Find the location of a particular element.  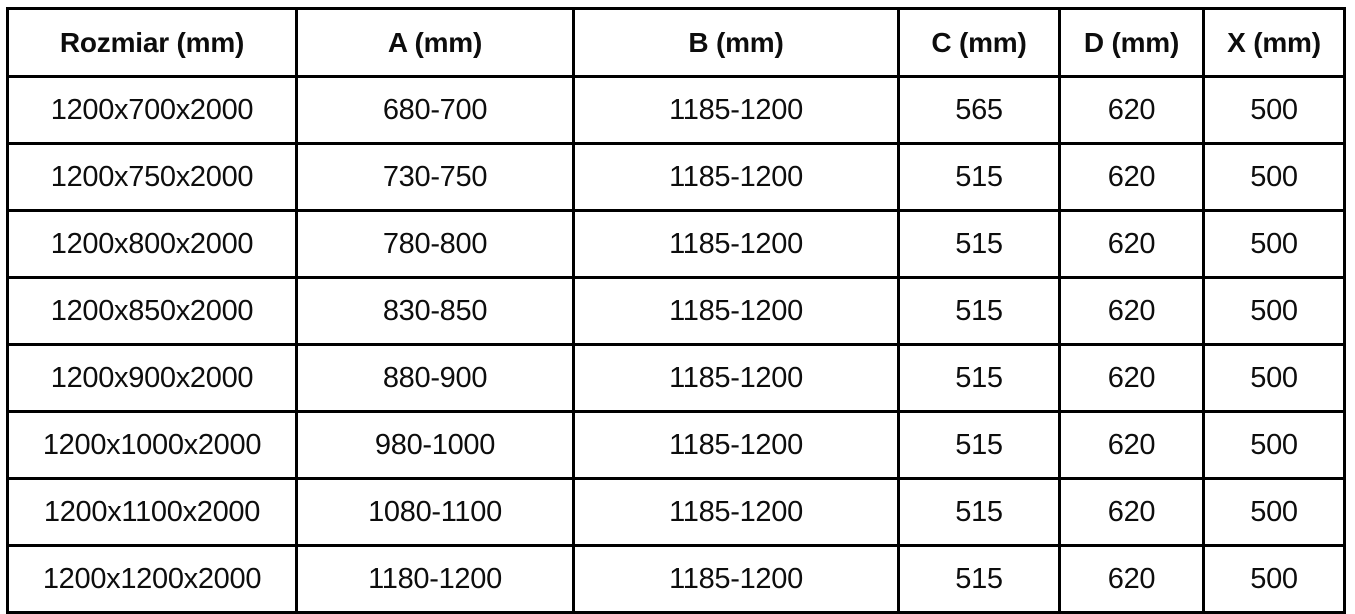

column-header-x: X (mm) is located at coordinates (1274, 42).